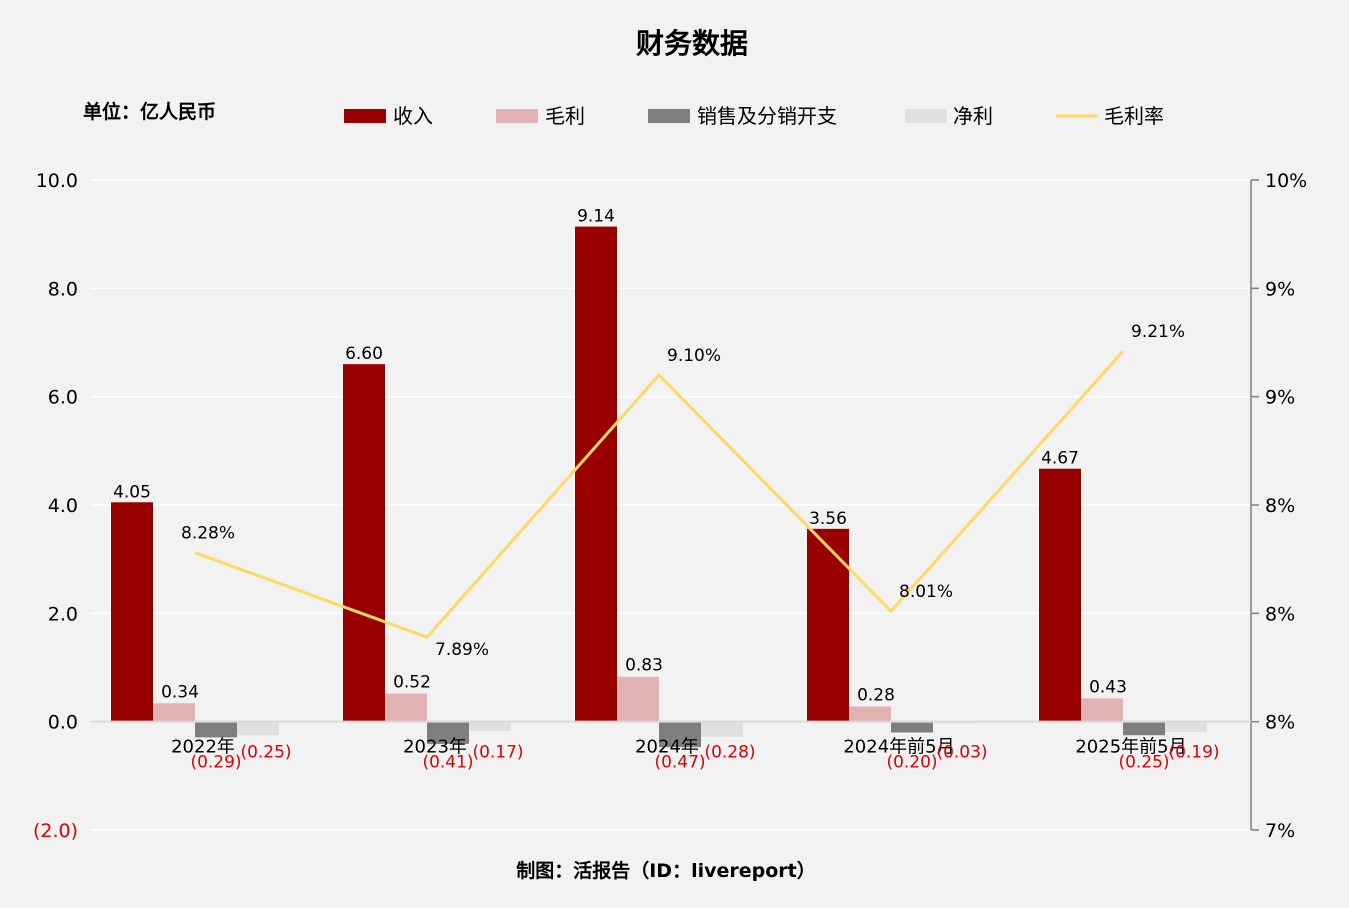 This screenshot has width=1349, height=908. I want to click on chart-title: 财务数据, so click(692, 43).